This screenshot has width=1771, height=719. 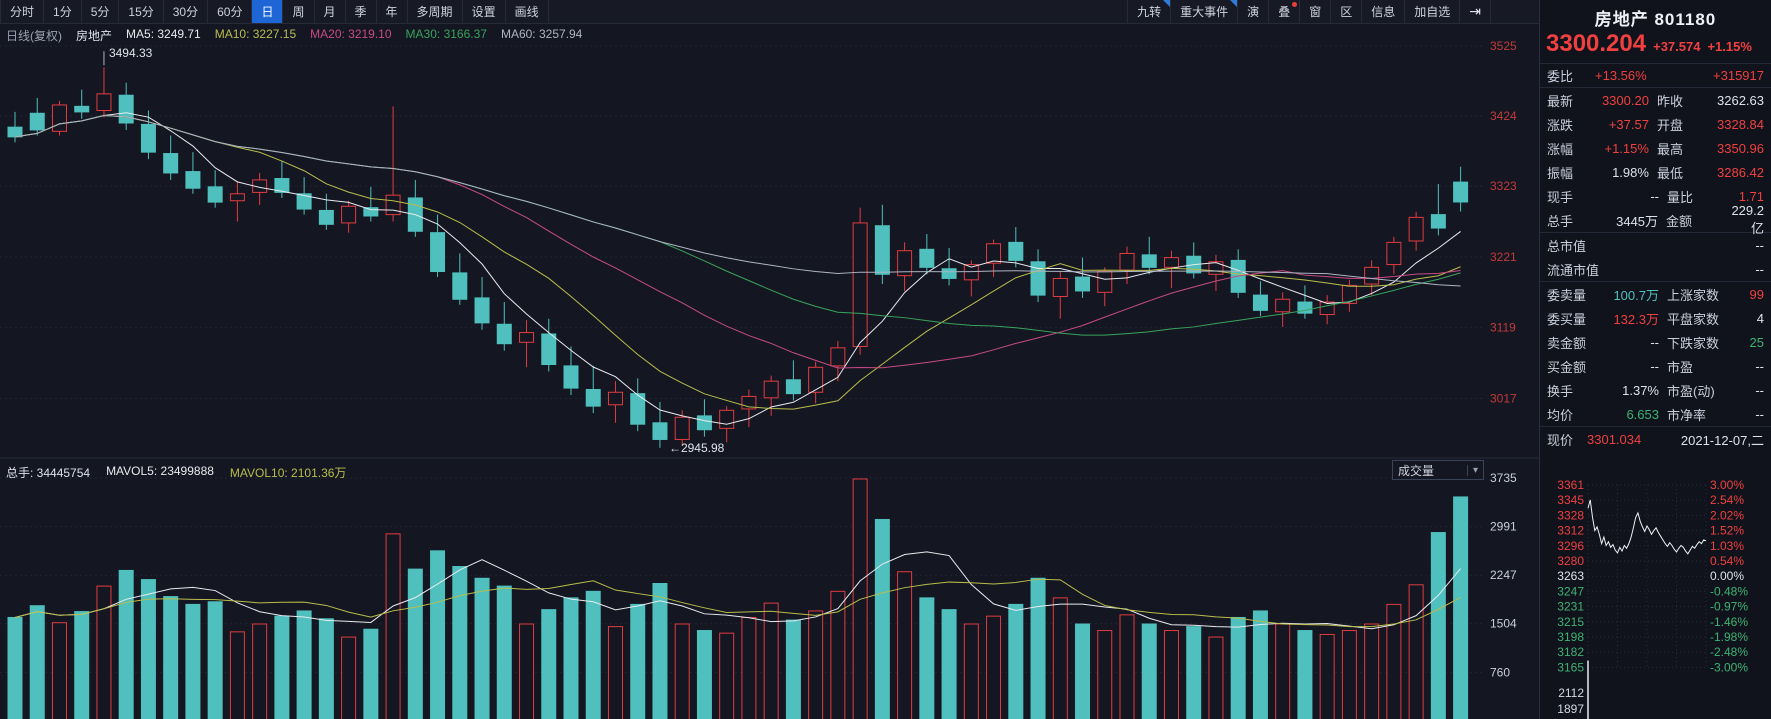 I want to click on quote-label: 涨幅, so click(x=1560, y=149).